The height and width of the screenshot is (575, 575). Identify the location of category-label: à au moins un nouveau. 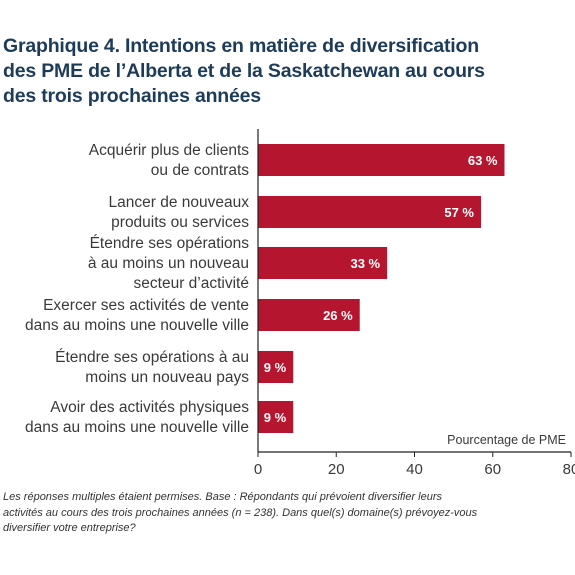
(168, 263).